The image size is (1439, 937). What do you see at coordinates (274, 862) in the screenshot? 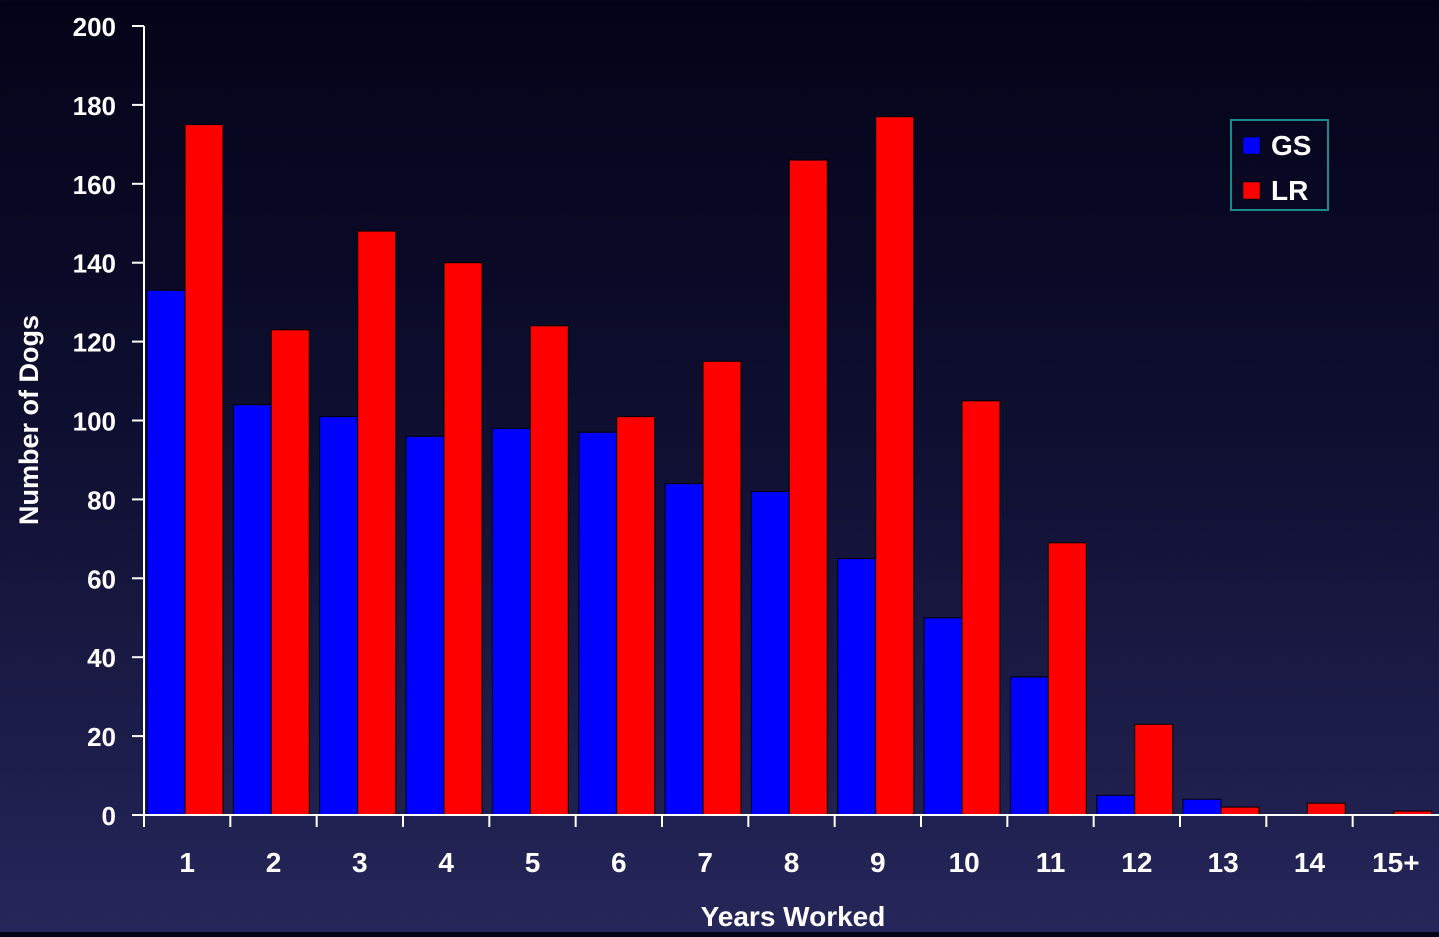
I see `x-tick-label: 2` at bounding box center [274, 862].